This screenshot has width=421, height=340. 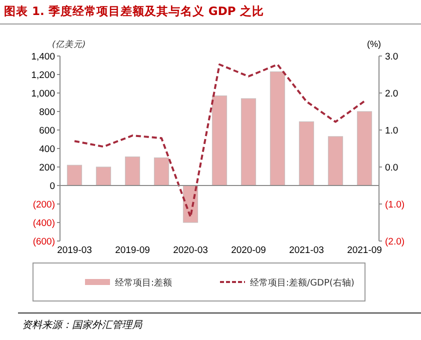 I want to click on y-tick-label: 1,400, so click(x=43, y=57).